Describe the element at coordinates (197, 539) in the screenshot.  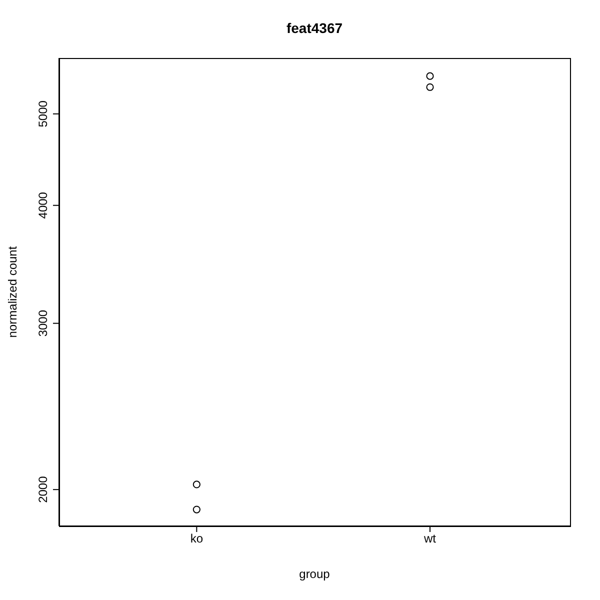
I see `x-tick-label: ko` at that location.